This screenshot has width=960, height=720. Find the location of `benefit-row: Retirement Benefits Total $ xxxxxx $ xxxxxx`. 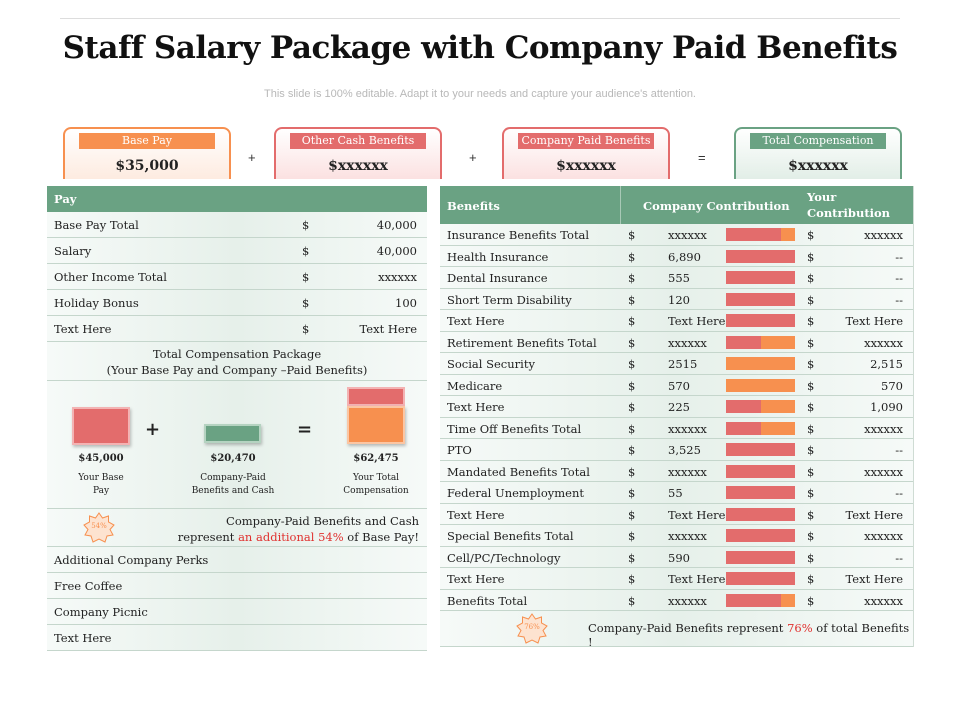

benefit-row: Retirement Benefits Total $ xxxxxx $ xxxxxx is located at coordinates (676, 342).